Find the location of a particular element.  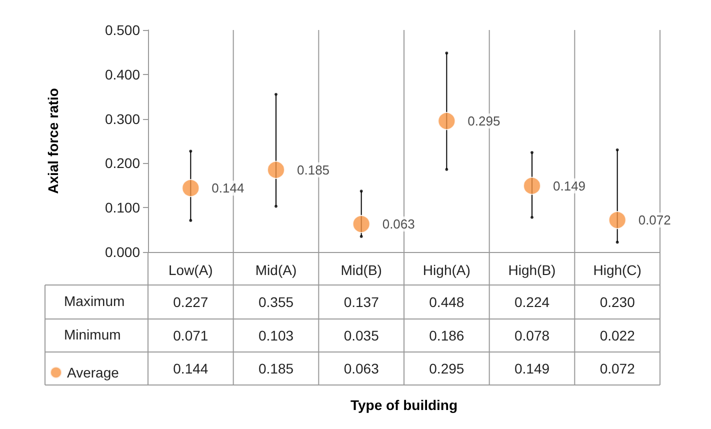

x-tick-label: Mid(B) is located at coordinates (361, 270).